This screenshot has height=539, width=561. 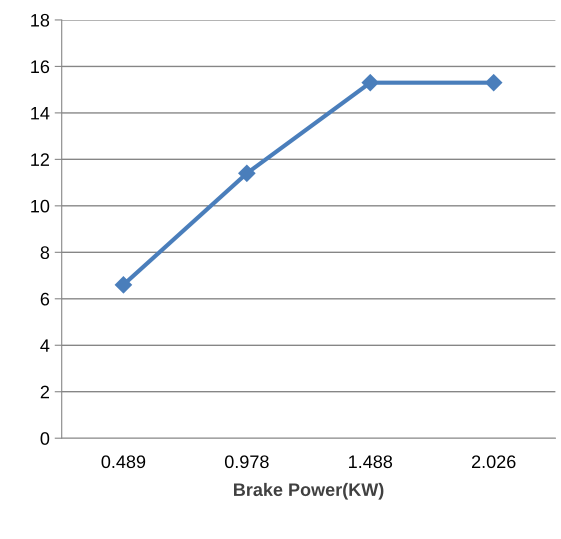 I want to click on y-tick-label: 12, so click(x=40, y=159).